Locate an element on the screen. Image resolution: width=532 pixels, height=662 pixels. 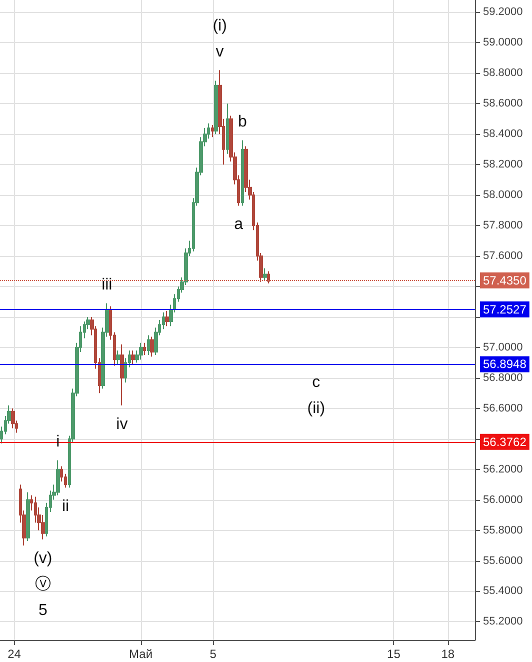
y-tick-label: 57.6000 is located at coordinates (503, 256).